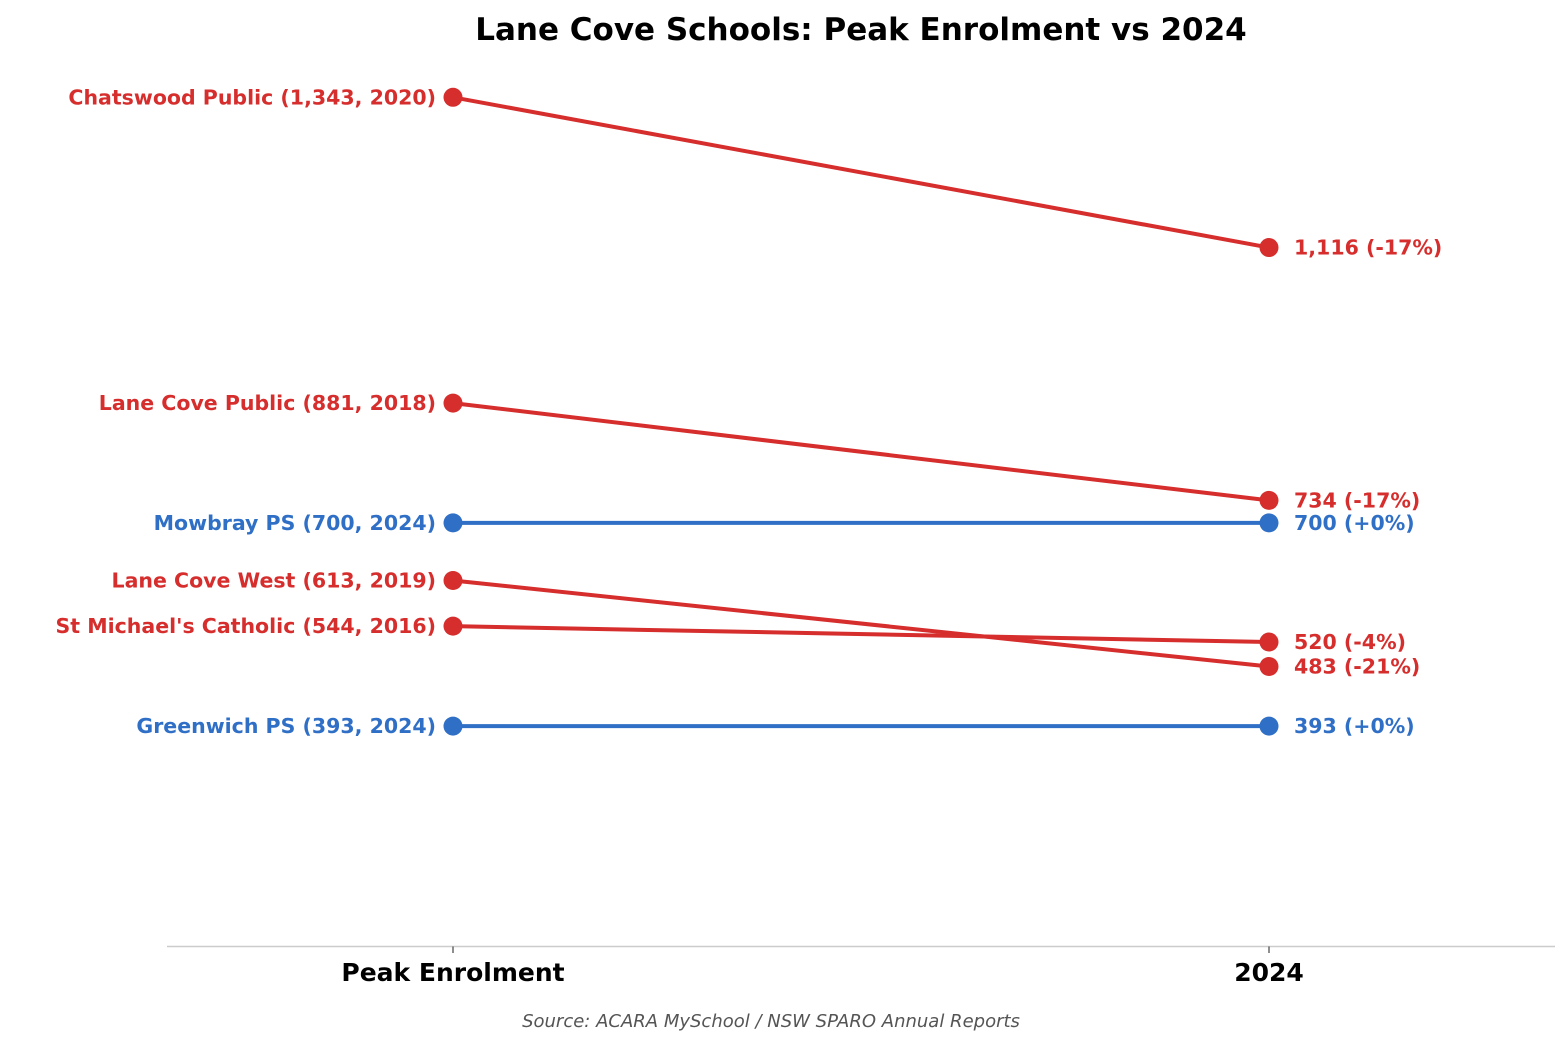 The height and width of the screenshot is (1044, 1568). I want to click on left-label: St Michael's Catholic (544, 2016), so click(246, 626).